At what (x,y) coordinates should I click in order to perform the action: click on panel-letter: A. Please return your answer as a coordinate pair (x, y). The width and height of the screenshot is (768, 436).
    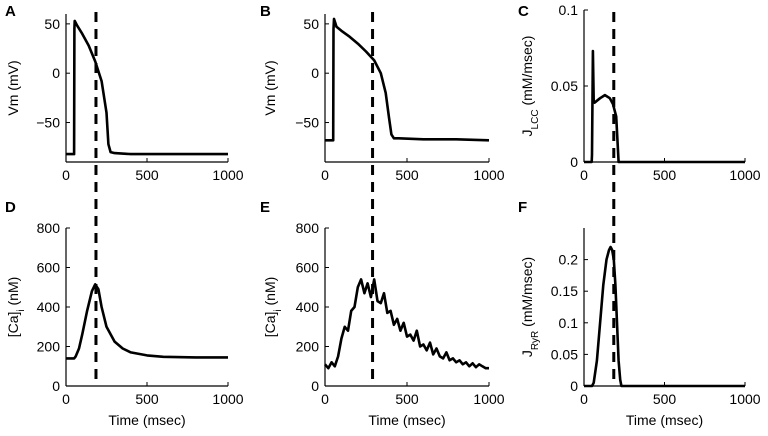
    Looking at the image, I should click on (10, 11).